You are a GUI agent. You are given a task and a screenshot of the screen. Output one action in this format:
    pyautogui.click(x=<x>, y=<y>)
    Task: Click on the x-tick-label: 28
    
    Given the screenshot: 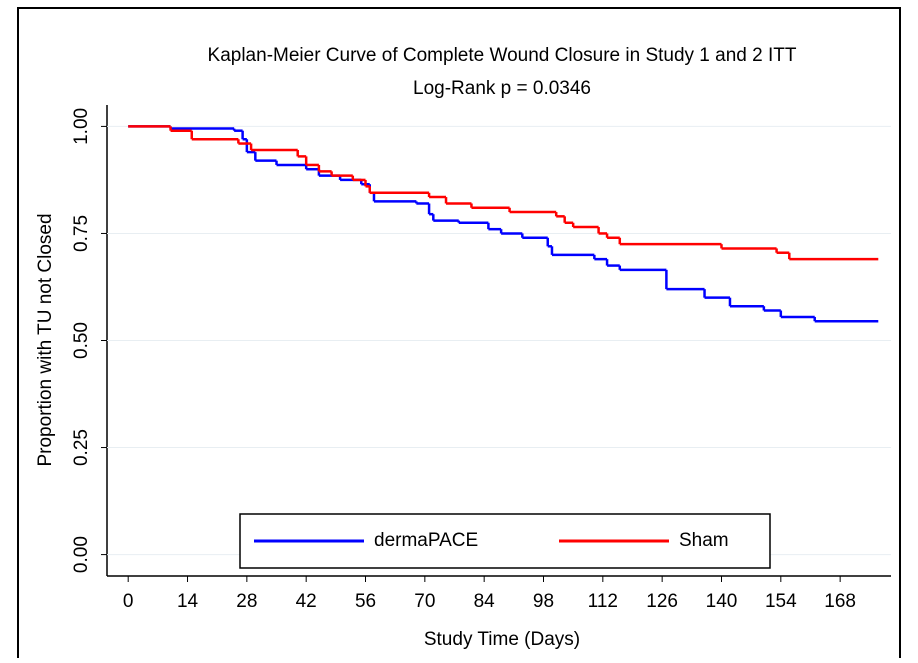 What is the action you would take?
    pyautogui.click(x=246, y=601)
    